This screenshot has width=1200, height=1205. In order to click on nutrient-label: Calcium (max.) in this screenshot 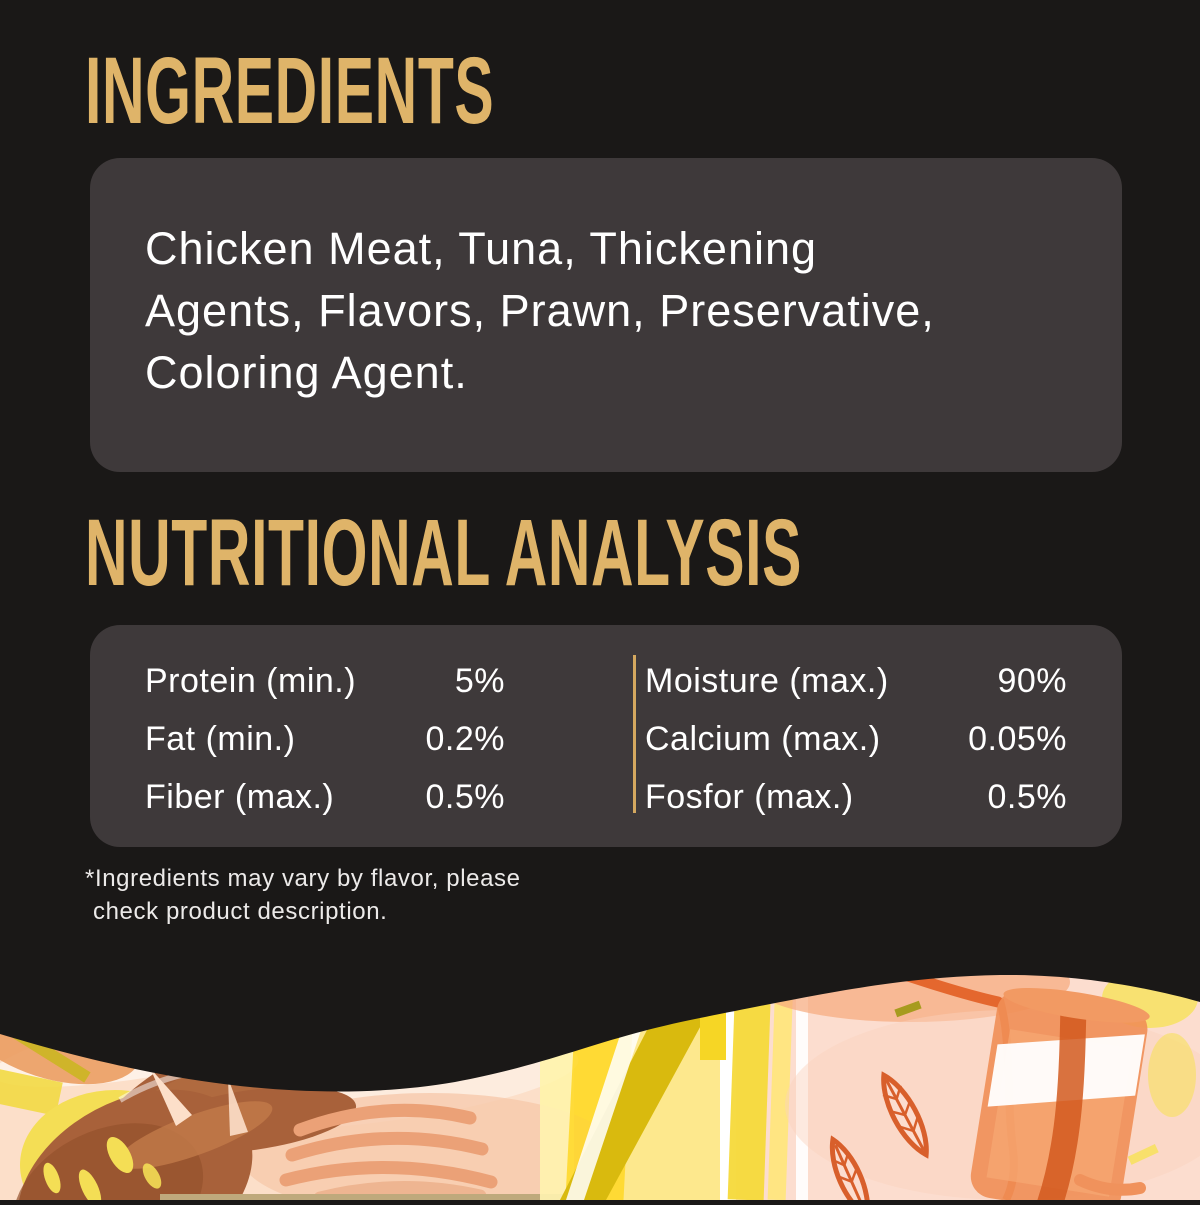, I will do `click(763, 738)`.